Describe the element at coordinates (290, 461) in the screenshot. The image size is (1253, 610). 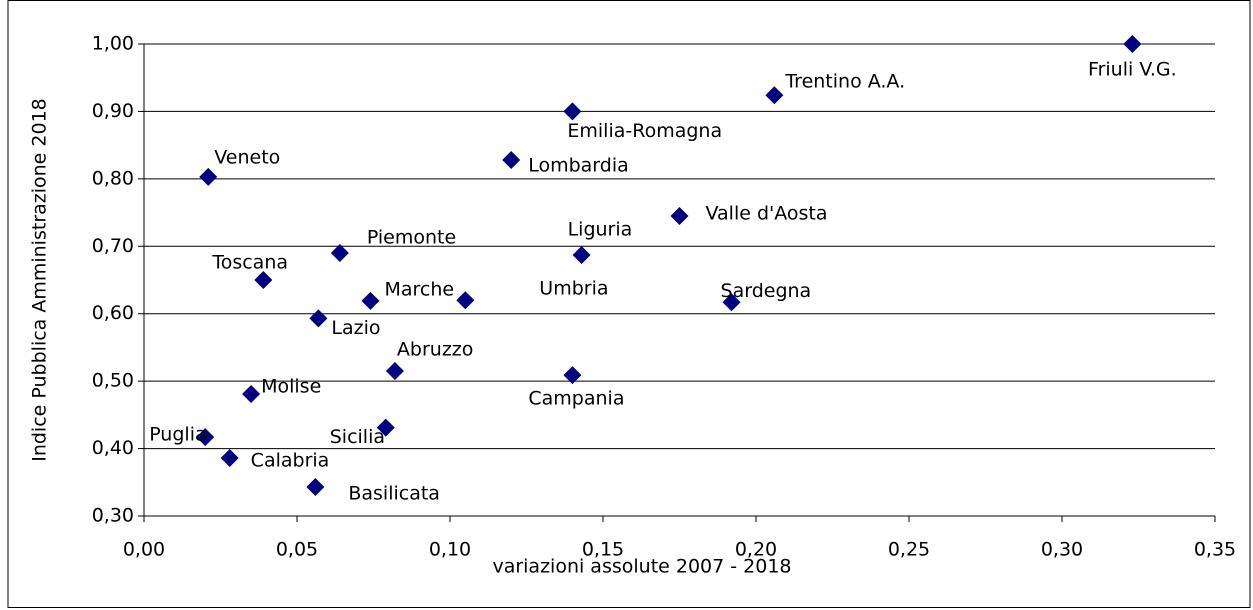
I see `point-label: Calabria` at that location.